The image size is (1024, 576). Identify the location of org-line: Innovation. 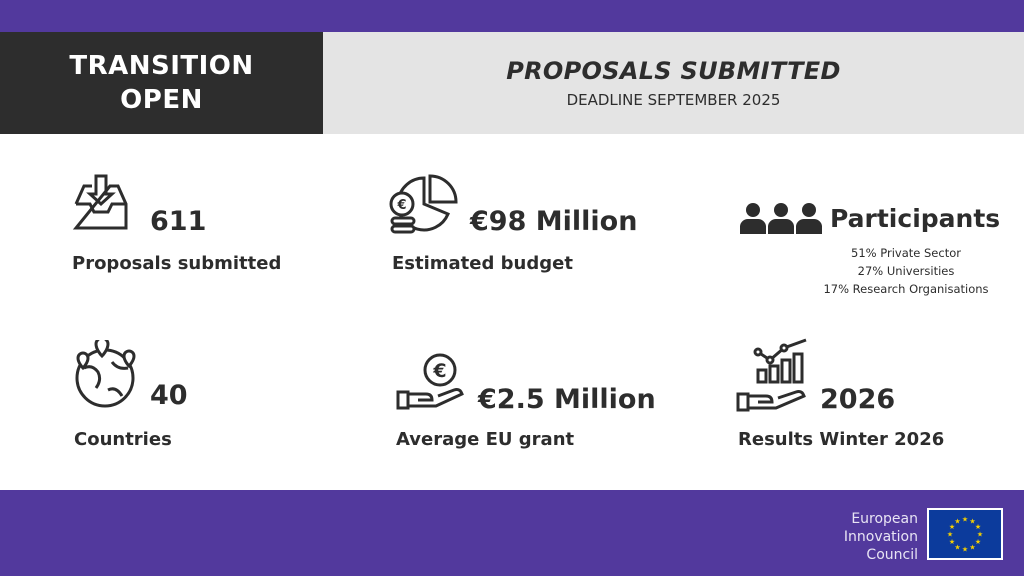
(880, 537).